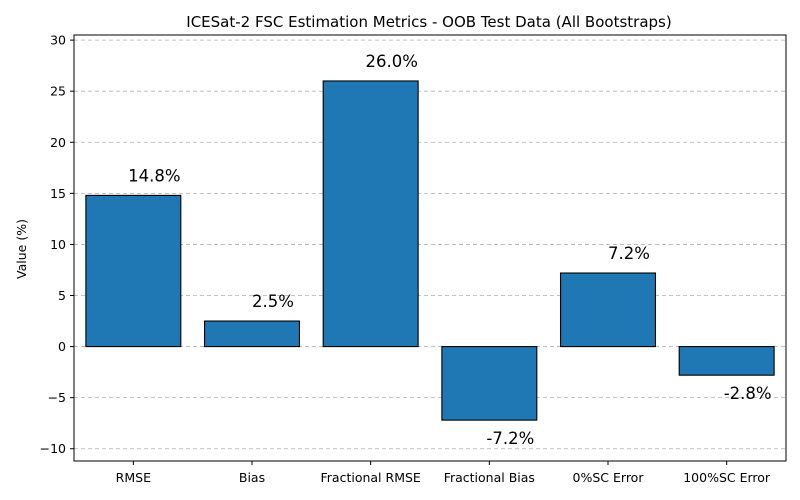  I want to click on data-label: 7.2%, so click(629, 253).